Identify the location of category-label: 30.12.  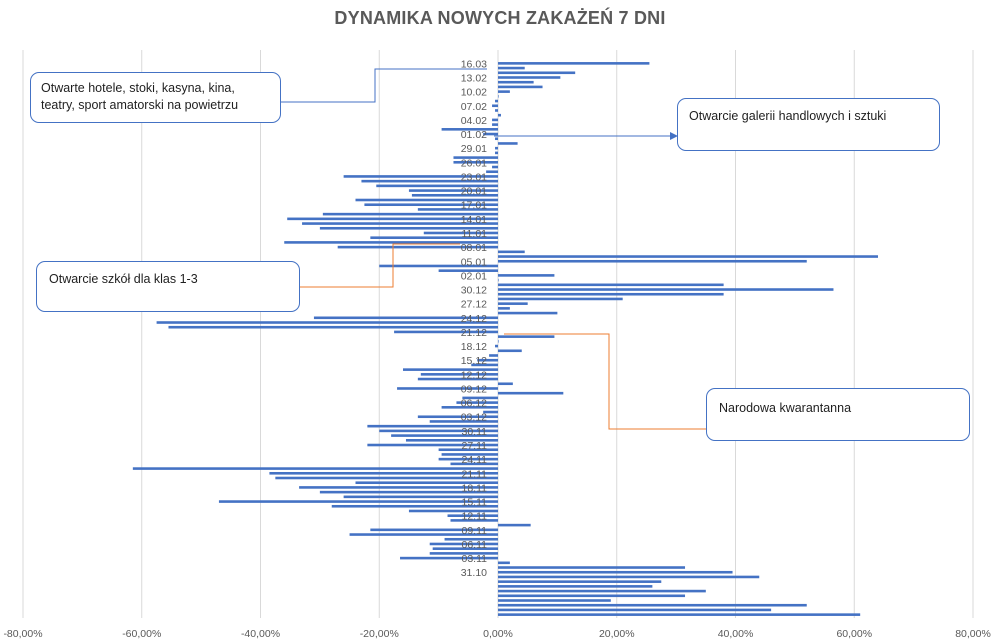
(474, 291).